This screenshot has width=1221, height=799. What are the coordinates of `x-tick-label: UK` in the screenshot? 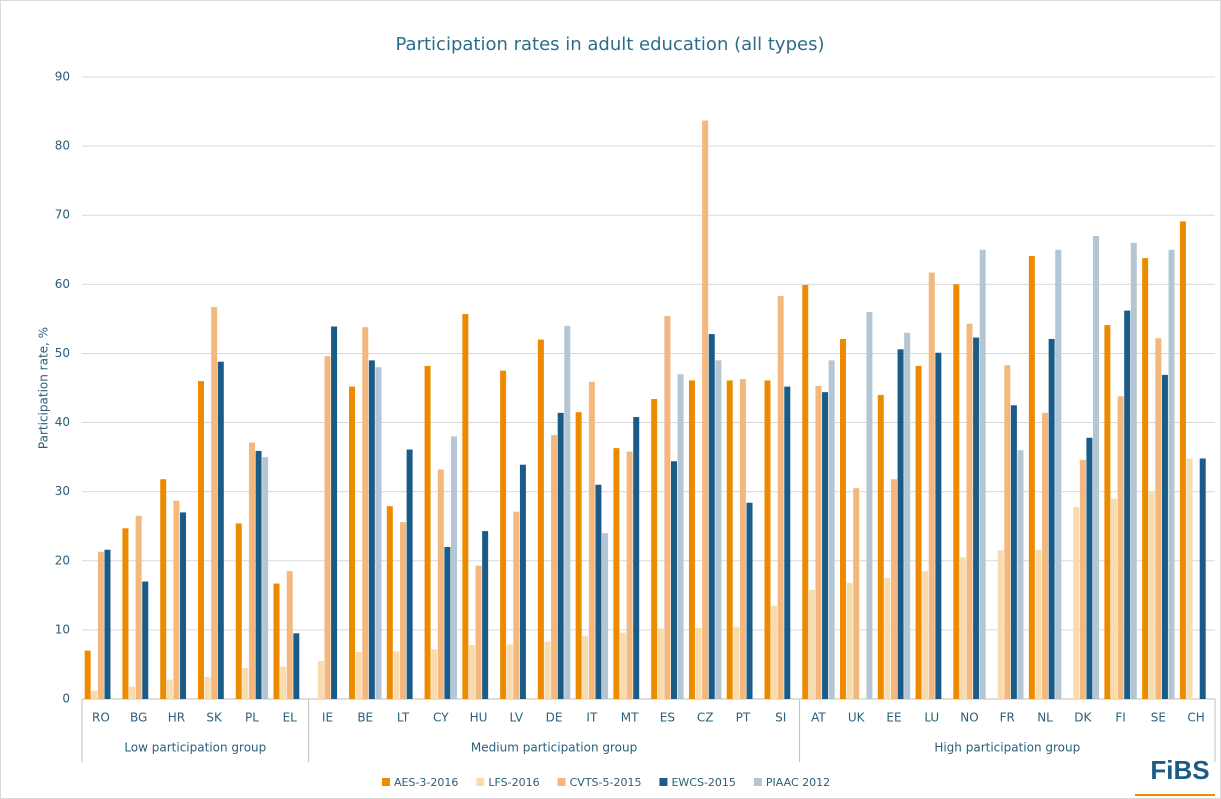 It's located at (857, 718).